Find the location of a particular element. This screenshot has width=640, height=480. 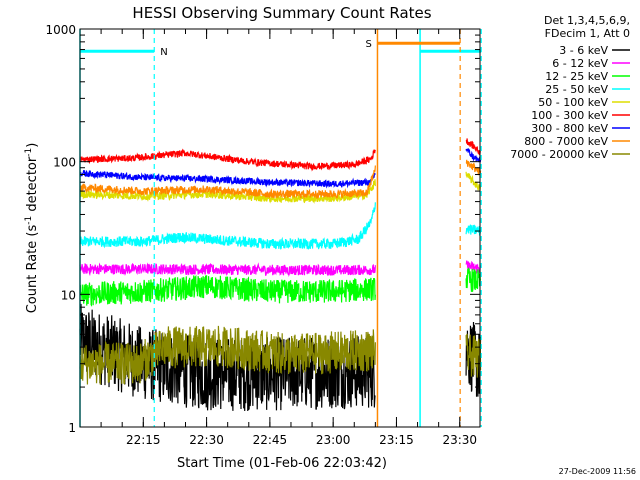

legend-entry-label: 300 - 800 keV is located at coordinates (569, 128).